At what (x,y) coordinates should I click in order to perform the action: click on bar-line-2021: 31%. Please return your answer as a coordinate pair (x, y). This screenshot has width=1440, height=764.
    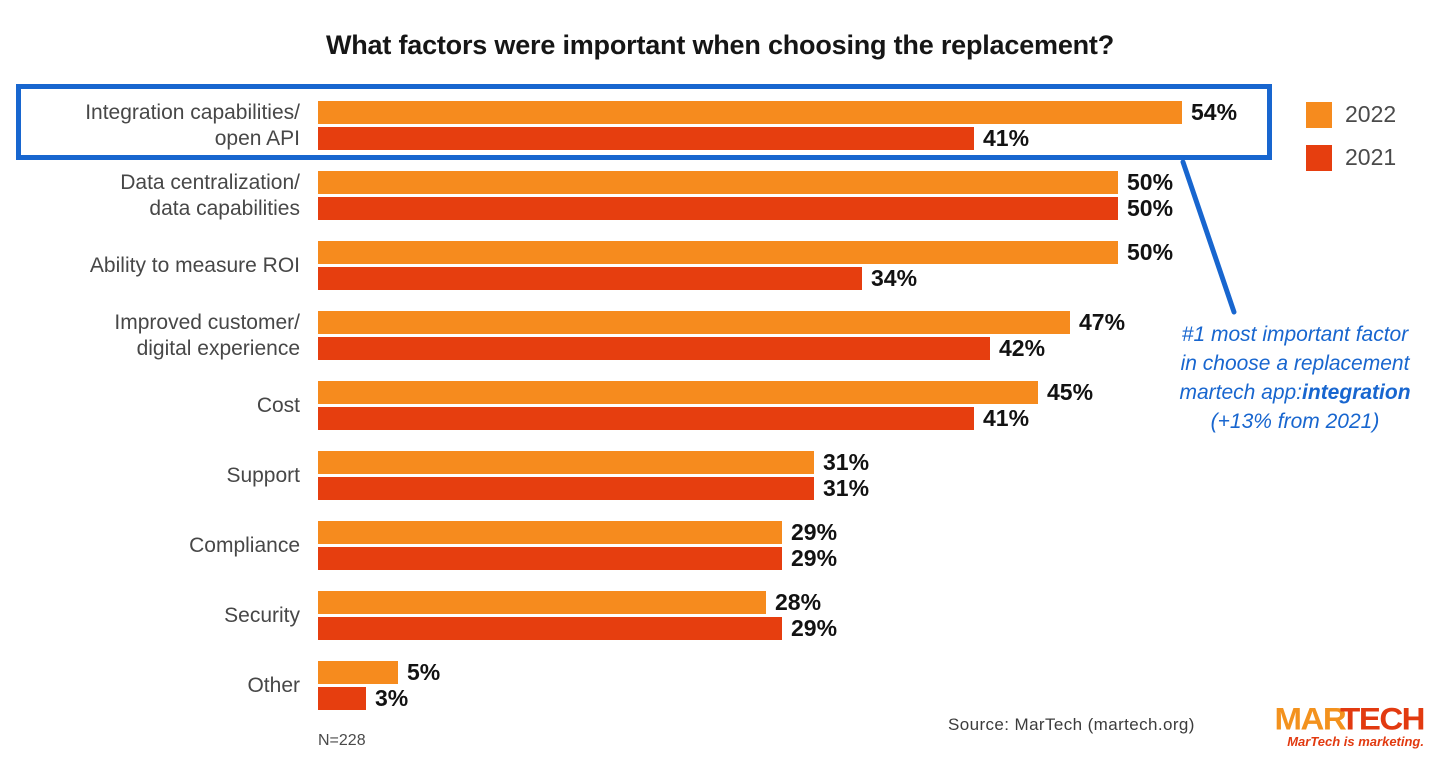
    Looking at the image, I should click on (594, 488).